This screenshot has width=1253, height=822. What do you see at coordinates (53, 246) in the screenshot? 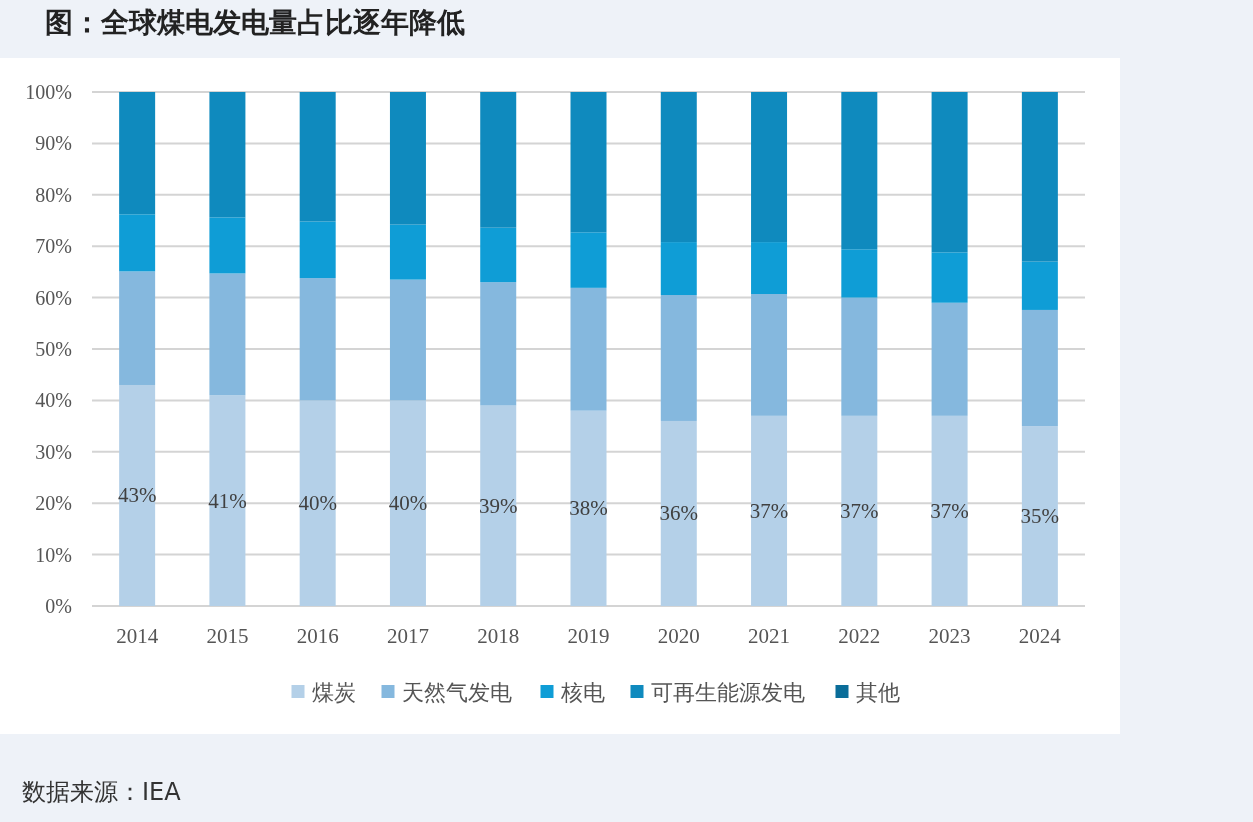
I see `y-tick-label: 70%` at bounding box center [53, 246].